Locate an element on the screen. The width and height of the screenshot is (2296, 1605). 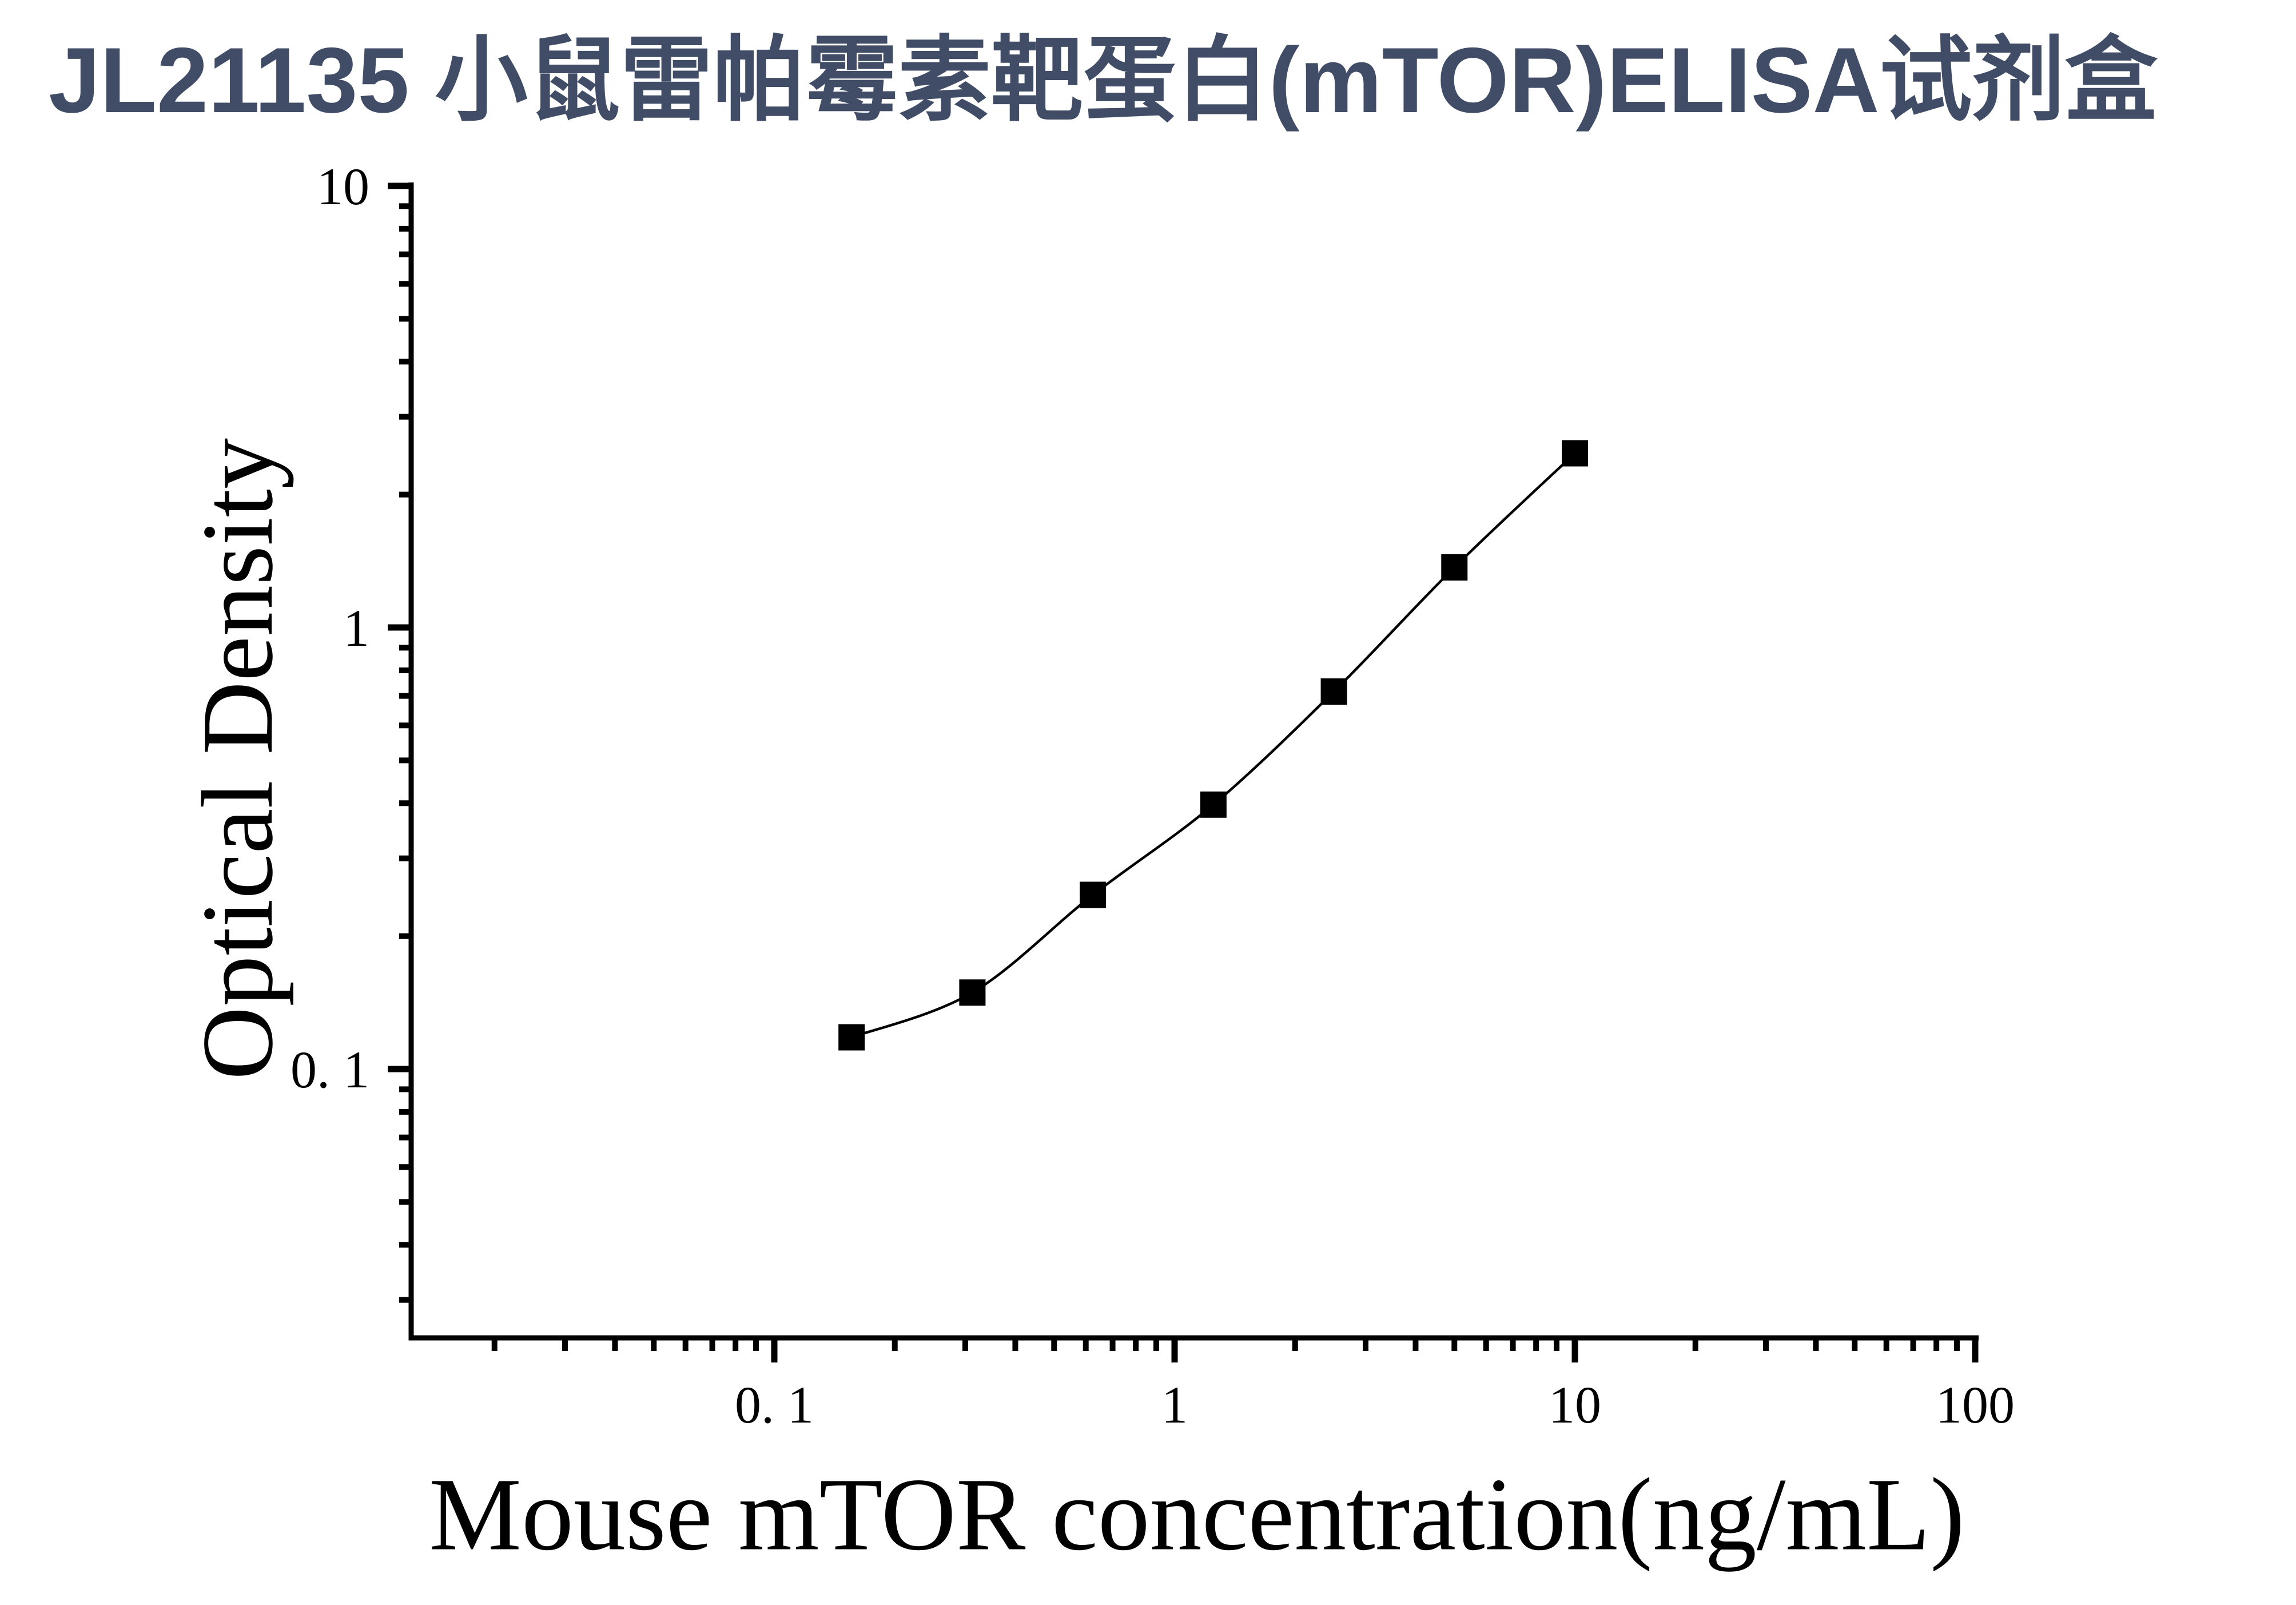
chart-title: JL21135 小鼠雷帕霉素靶蛋白(mTOR)ELISA试剂盒 is located at coordinates (1104, 80).